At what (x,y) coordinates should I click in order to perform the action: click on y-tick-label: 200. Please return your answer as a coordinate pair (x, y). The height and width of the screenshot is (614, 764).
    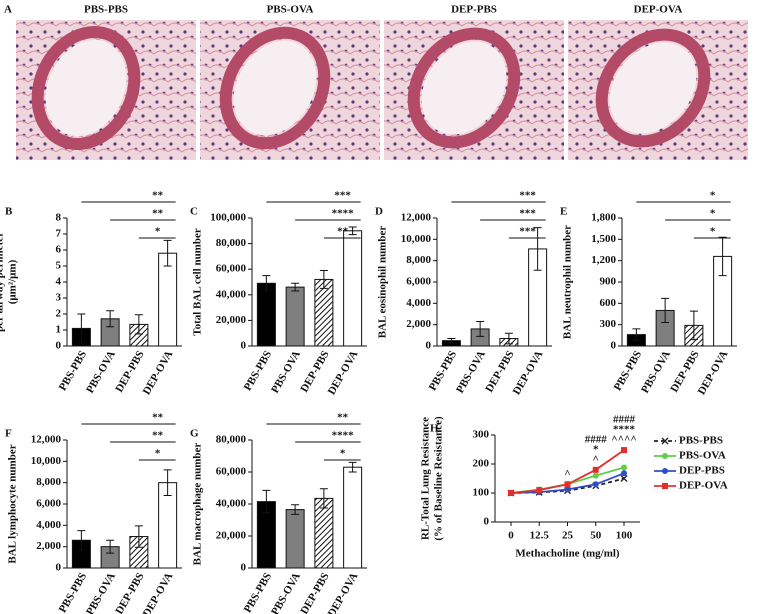
    Looking at the image, I should click on (481, 464).